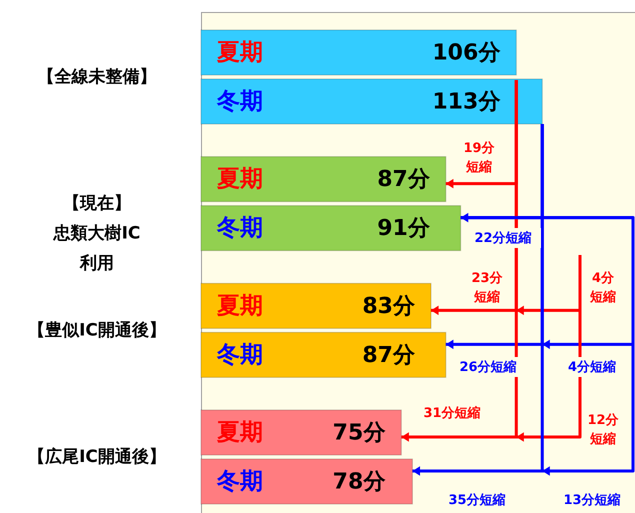  I want to click on annotation: 13分短縮, so click(592, 500).